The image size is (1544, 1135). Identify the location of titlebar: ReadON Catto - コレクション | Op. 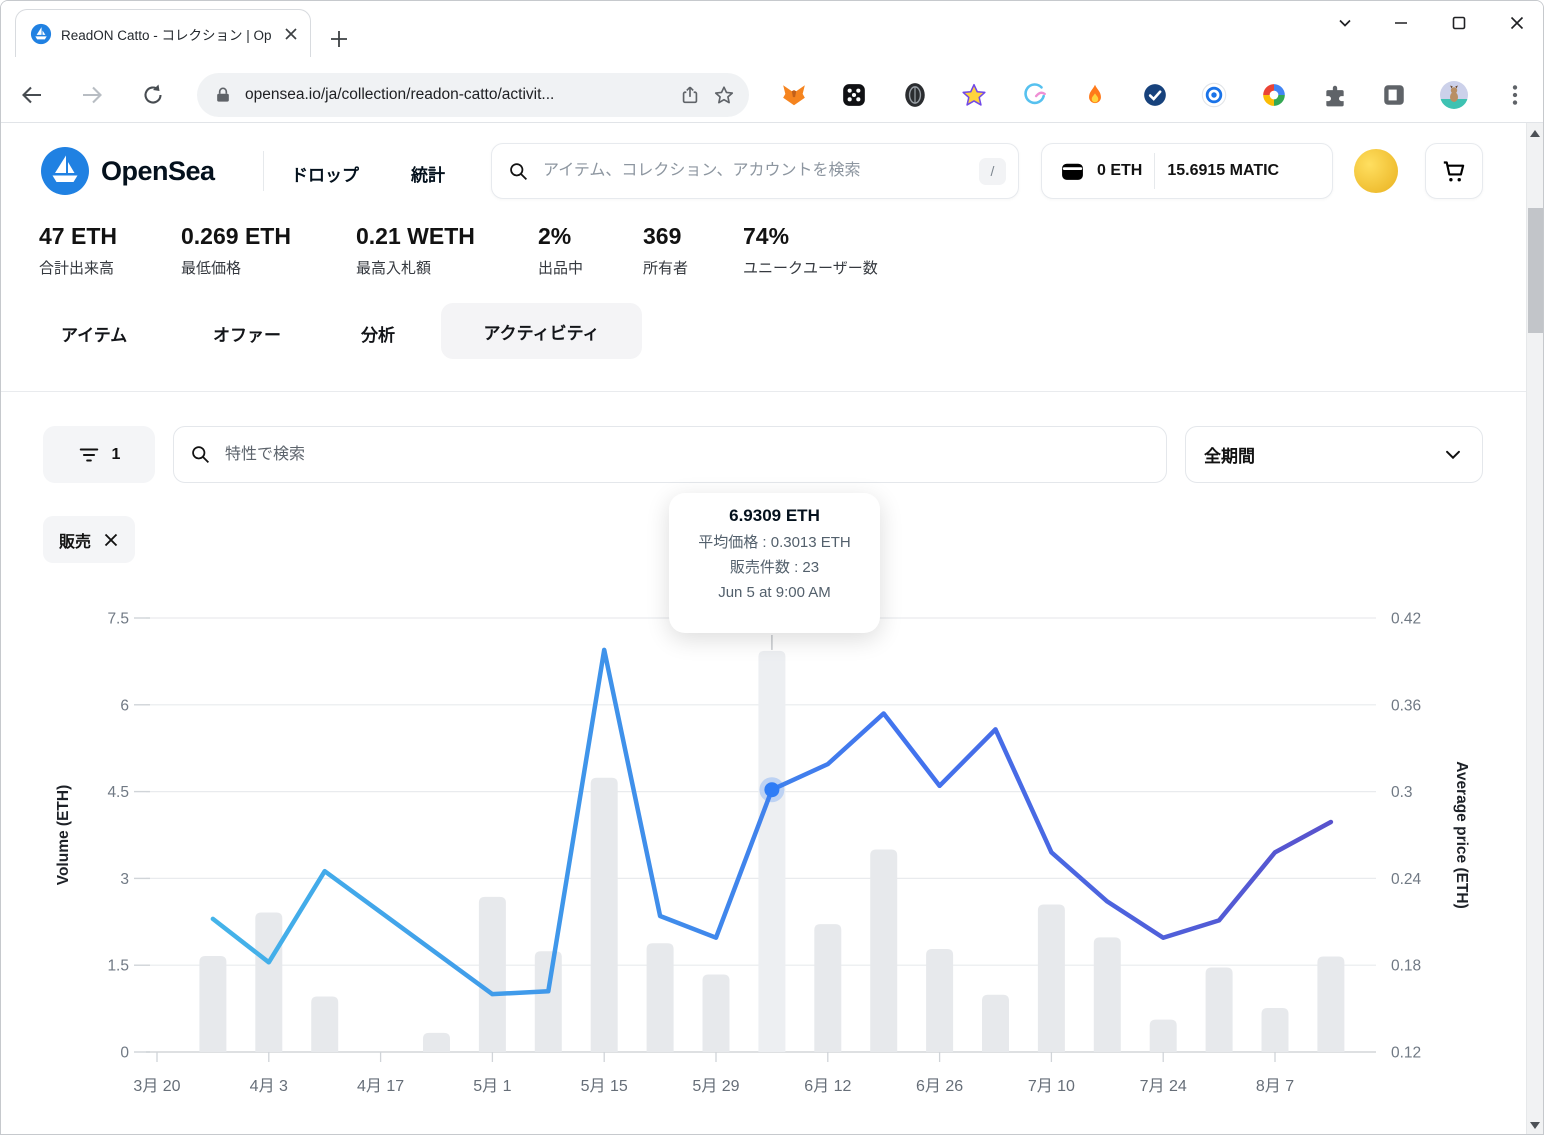
(772, 29).